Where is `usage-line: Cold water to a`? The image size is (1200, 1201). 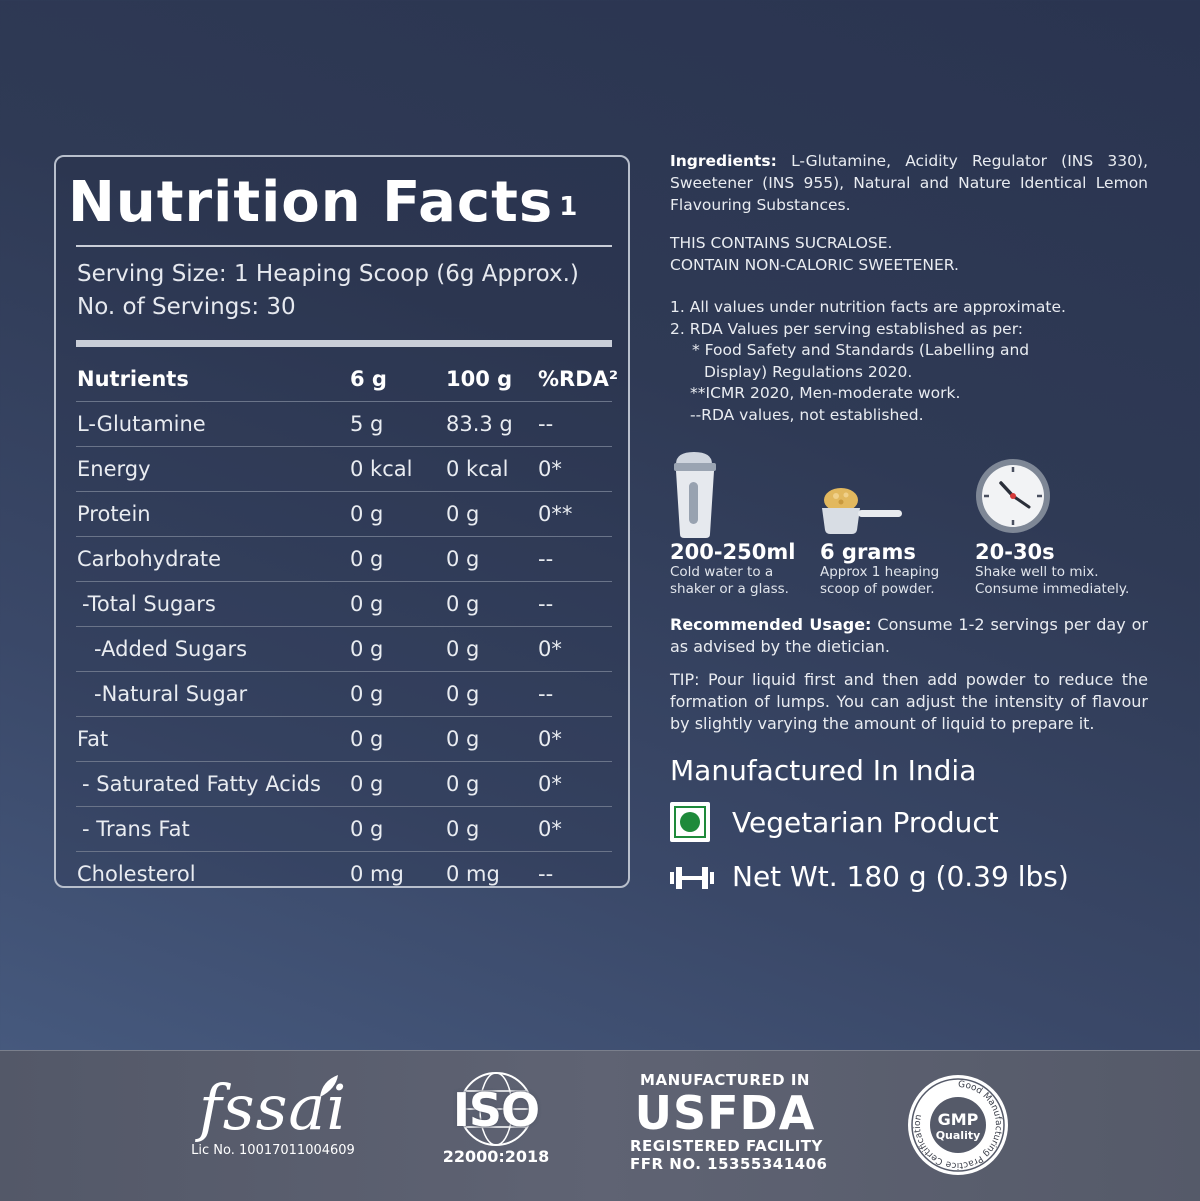
usage-line: Cold water to a is located at coordinates (722, 572).